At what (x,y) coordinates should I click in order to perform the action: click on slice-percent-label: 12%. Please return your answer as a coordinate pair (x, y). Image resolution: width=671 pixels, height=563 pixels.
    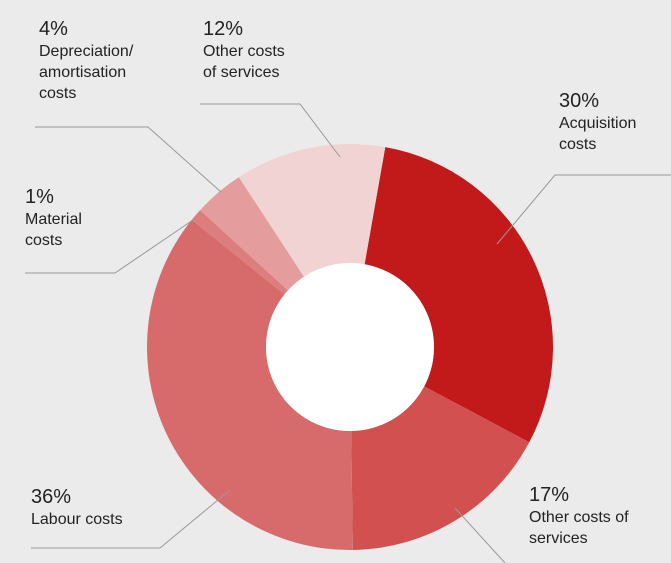
    Looking at the image, I should click on (223, 29).